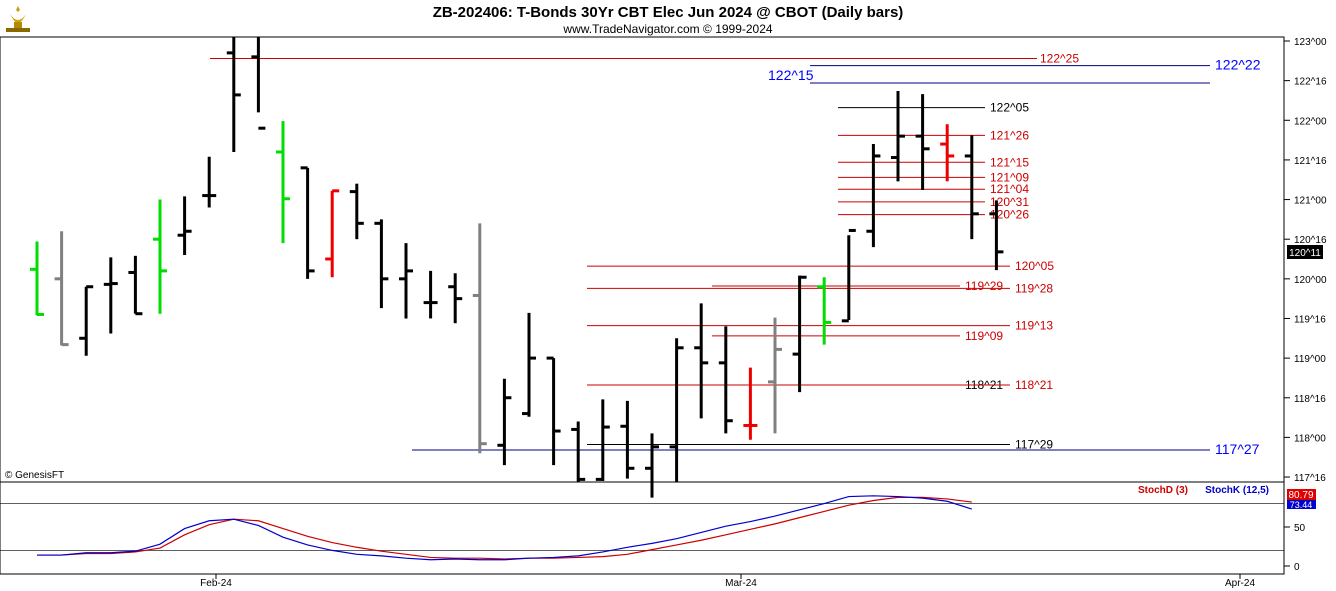 The height and width of the screenshot is (591, 1336). Describe the element at coordinates (1310, 201) in the screenshot. I see `price-tick-label: 121^00` at that location.